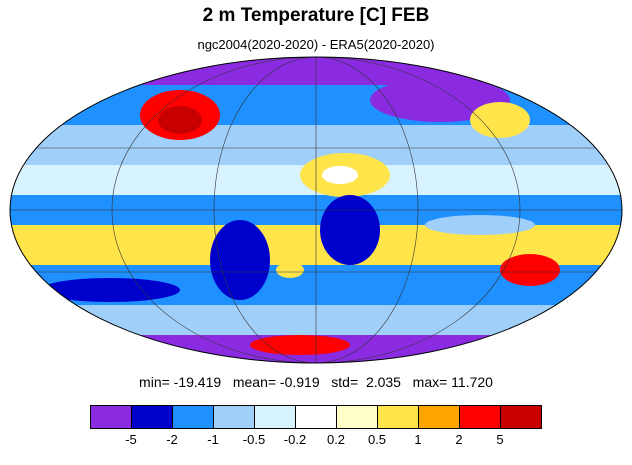 The image size is (632, 465). Describe the element at coordinates (418, 439) in the screenshot. I see `colorbar-label: 1` at that location.